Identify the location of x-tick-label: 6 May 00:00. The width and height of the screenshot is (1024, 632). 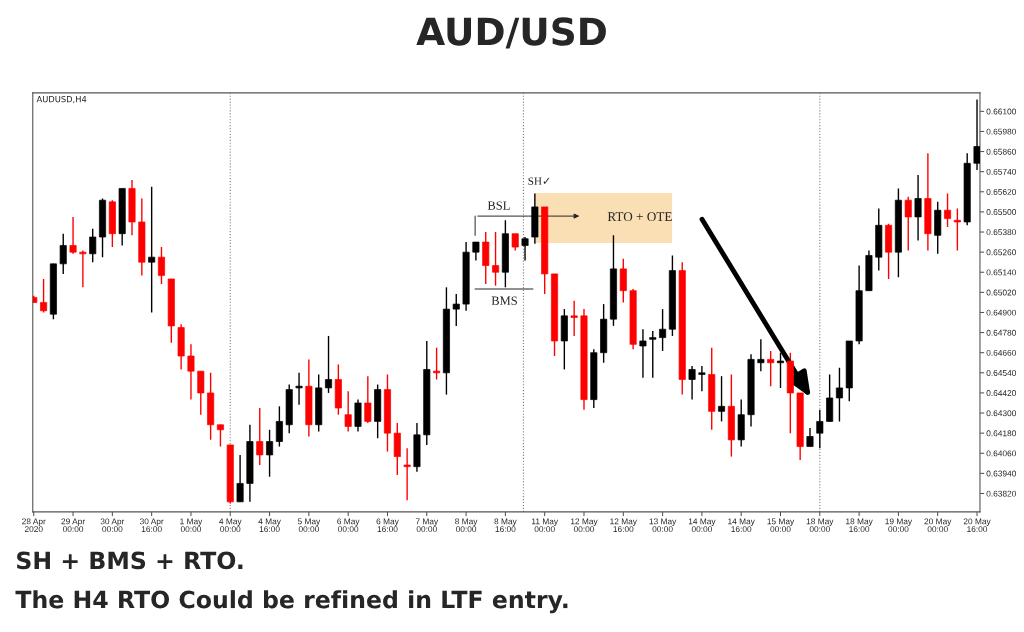
(348, 525).